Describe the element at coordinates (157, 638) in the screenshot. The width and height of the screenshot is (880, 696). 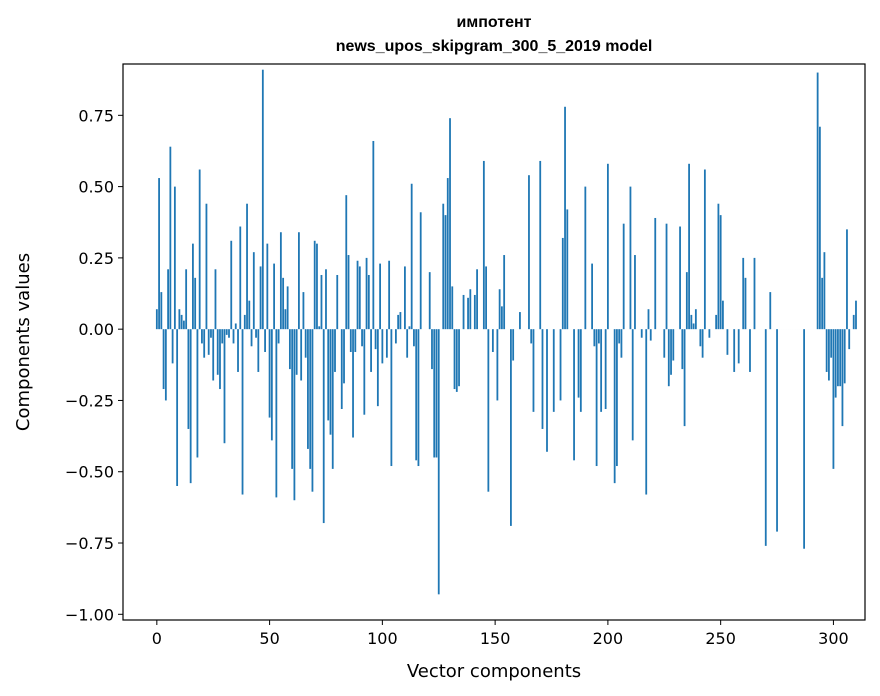
I see `x-tick-label: 0` at that location.